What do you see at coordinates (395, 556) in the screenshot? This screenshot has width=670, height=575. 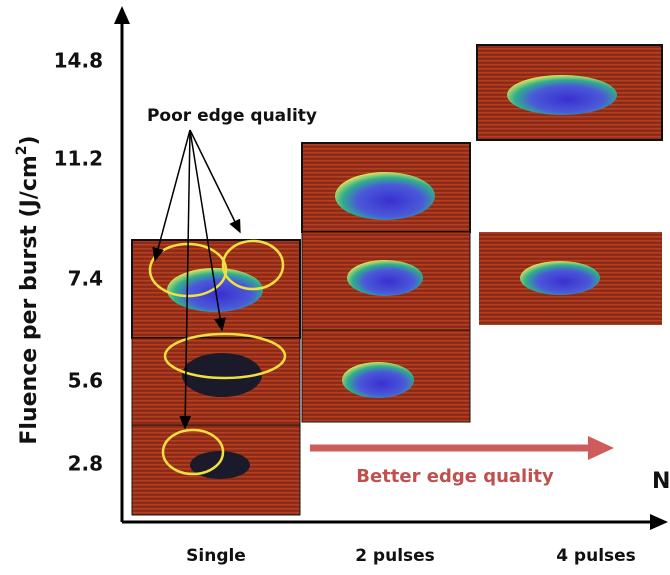 I see `x-category: 2 pulses` at bounding box center [395, 556].